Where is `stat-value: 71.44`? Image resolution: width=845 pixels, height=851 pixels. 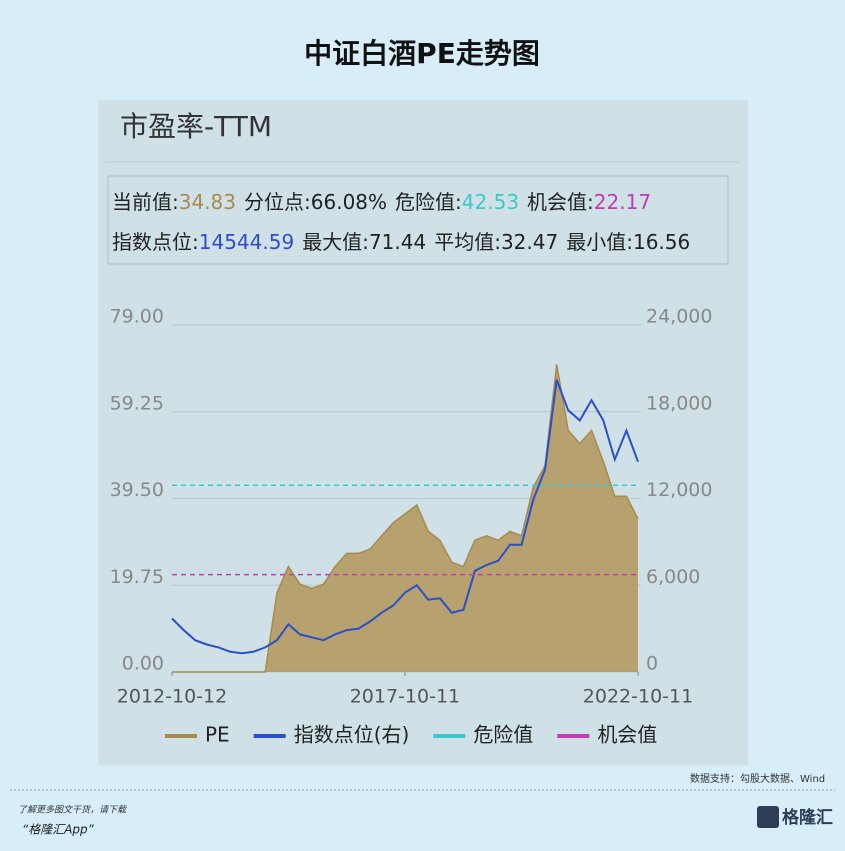
stat-value: 71.44 is located at coordinates (397, 242).